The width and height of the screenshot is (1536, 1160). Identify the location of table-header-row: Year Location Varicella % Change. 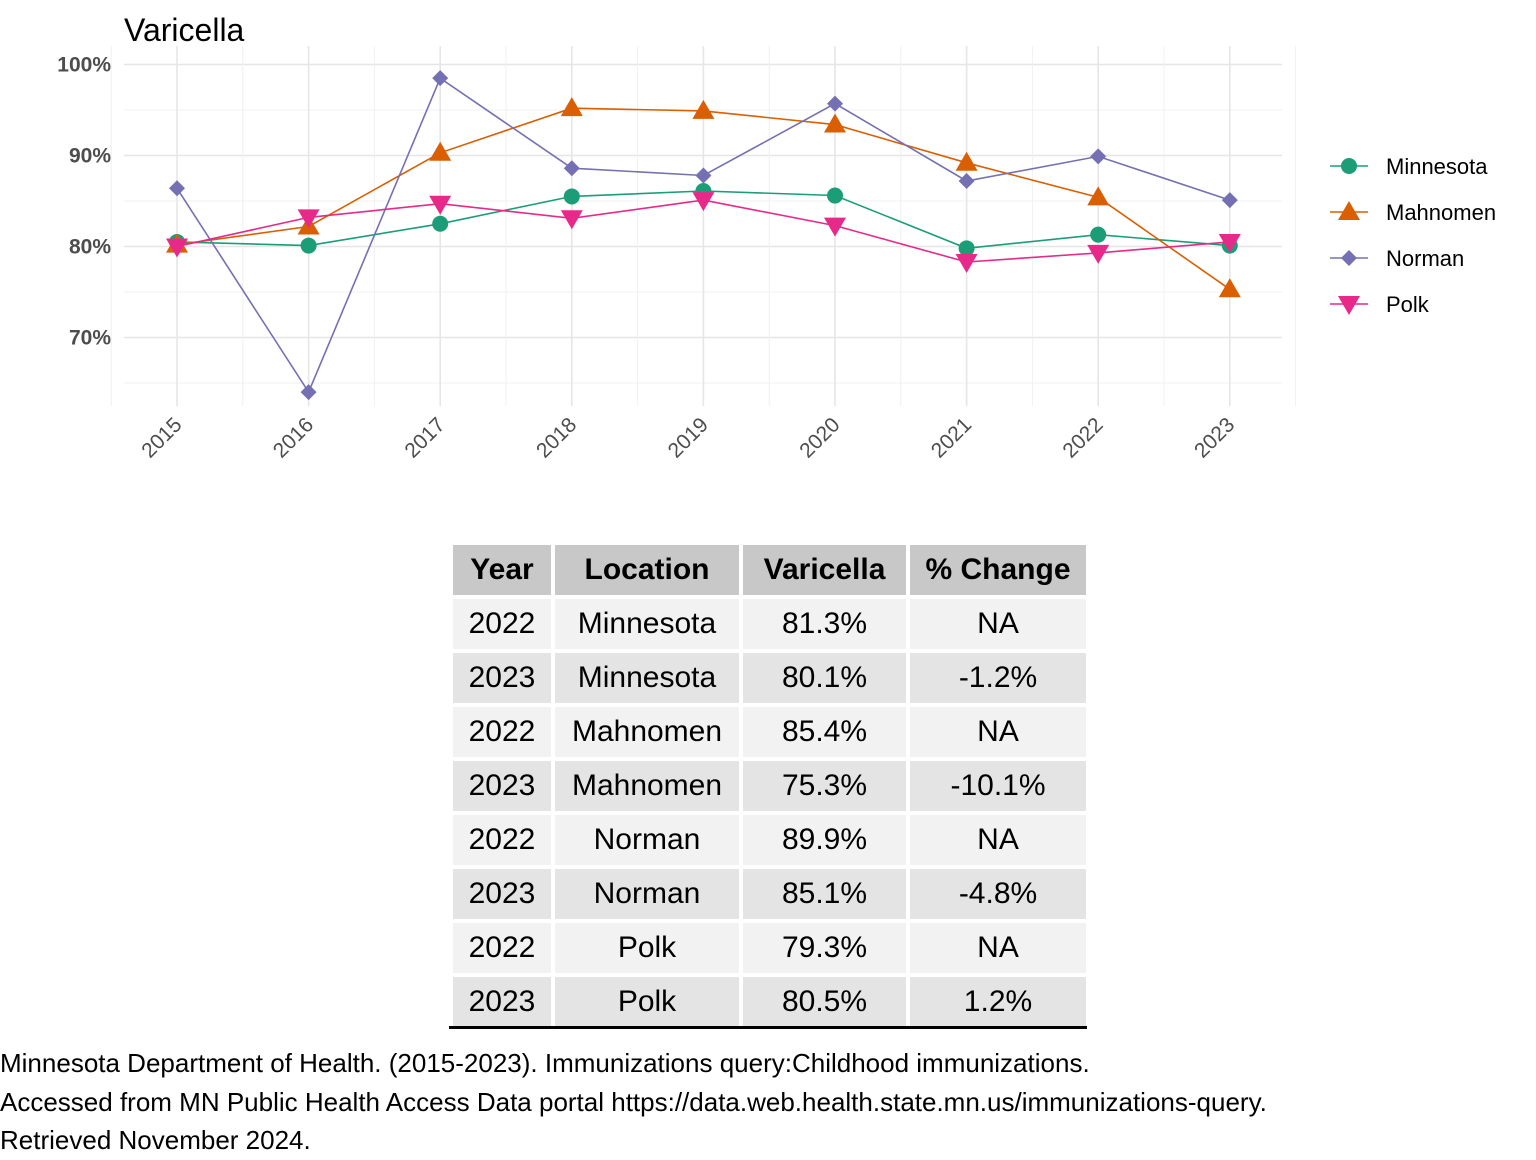
(769, 570).